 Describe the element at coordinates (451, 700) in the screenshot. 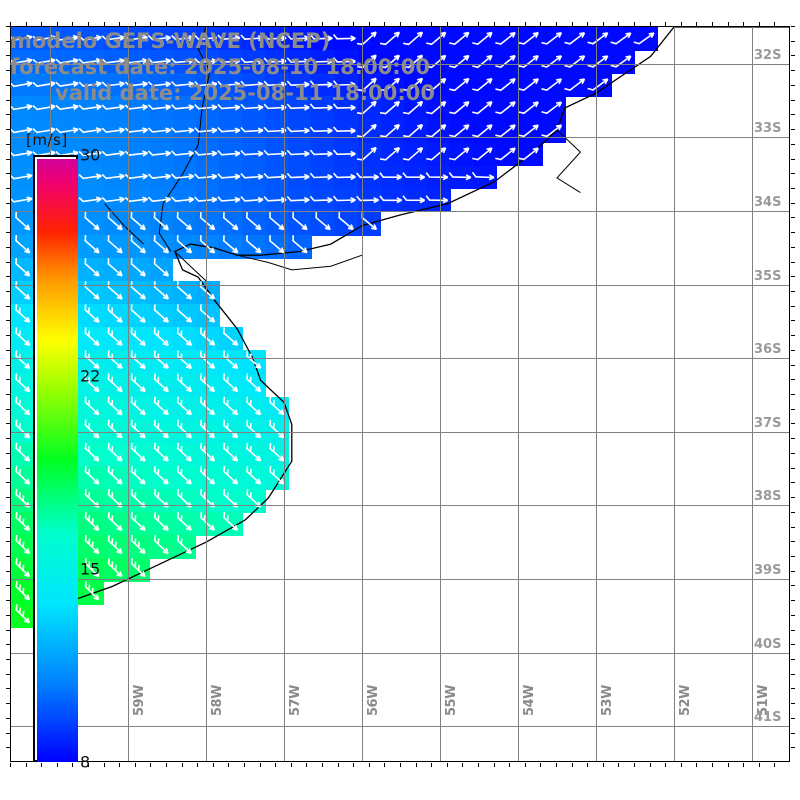

I see `longitude-tick-label: 55W` at that location.